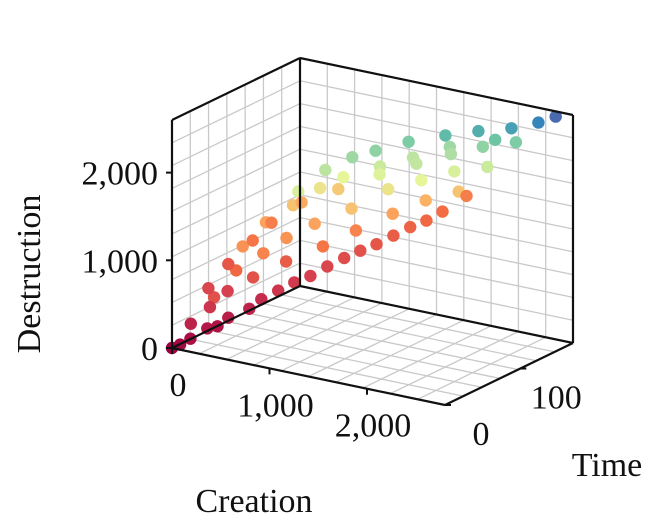  Describe the element at coordinates (275, 405) in the screenshot. I see `x-axis-tick-label: 1,000` at that location.